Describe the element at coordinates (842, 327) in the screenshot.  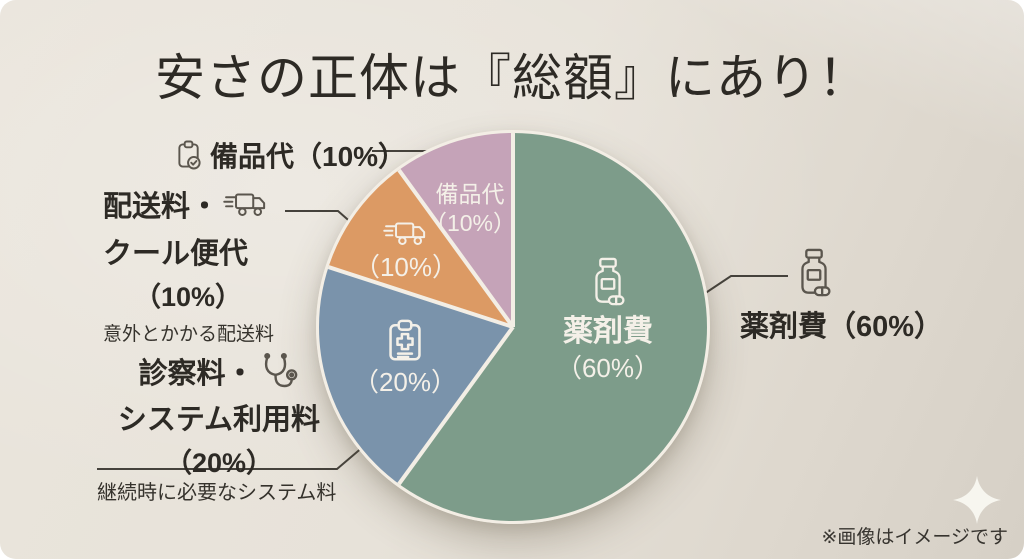
I see `callout-yakuzai: 薬剤費（60%）` at that location.